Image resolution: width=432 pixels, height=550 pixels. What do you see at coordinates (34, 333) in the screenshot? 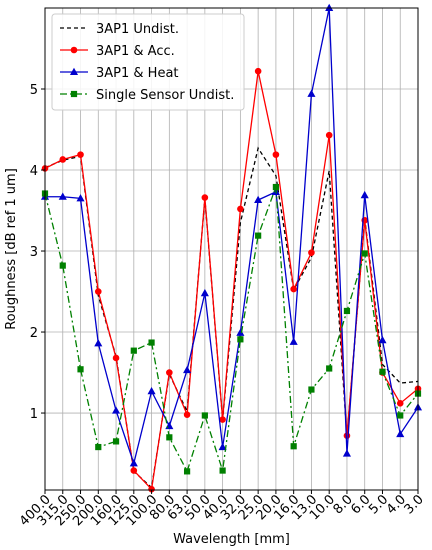
I see `y-tick-label: 2` at bounding box center [34, 333].